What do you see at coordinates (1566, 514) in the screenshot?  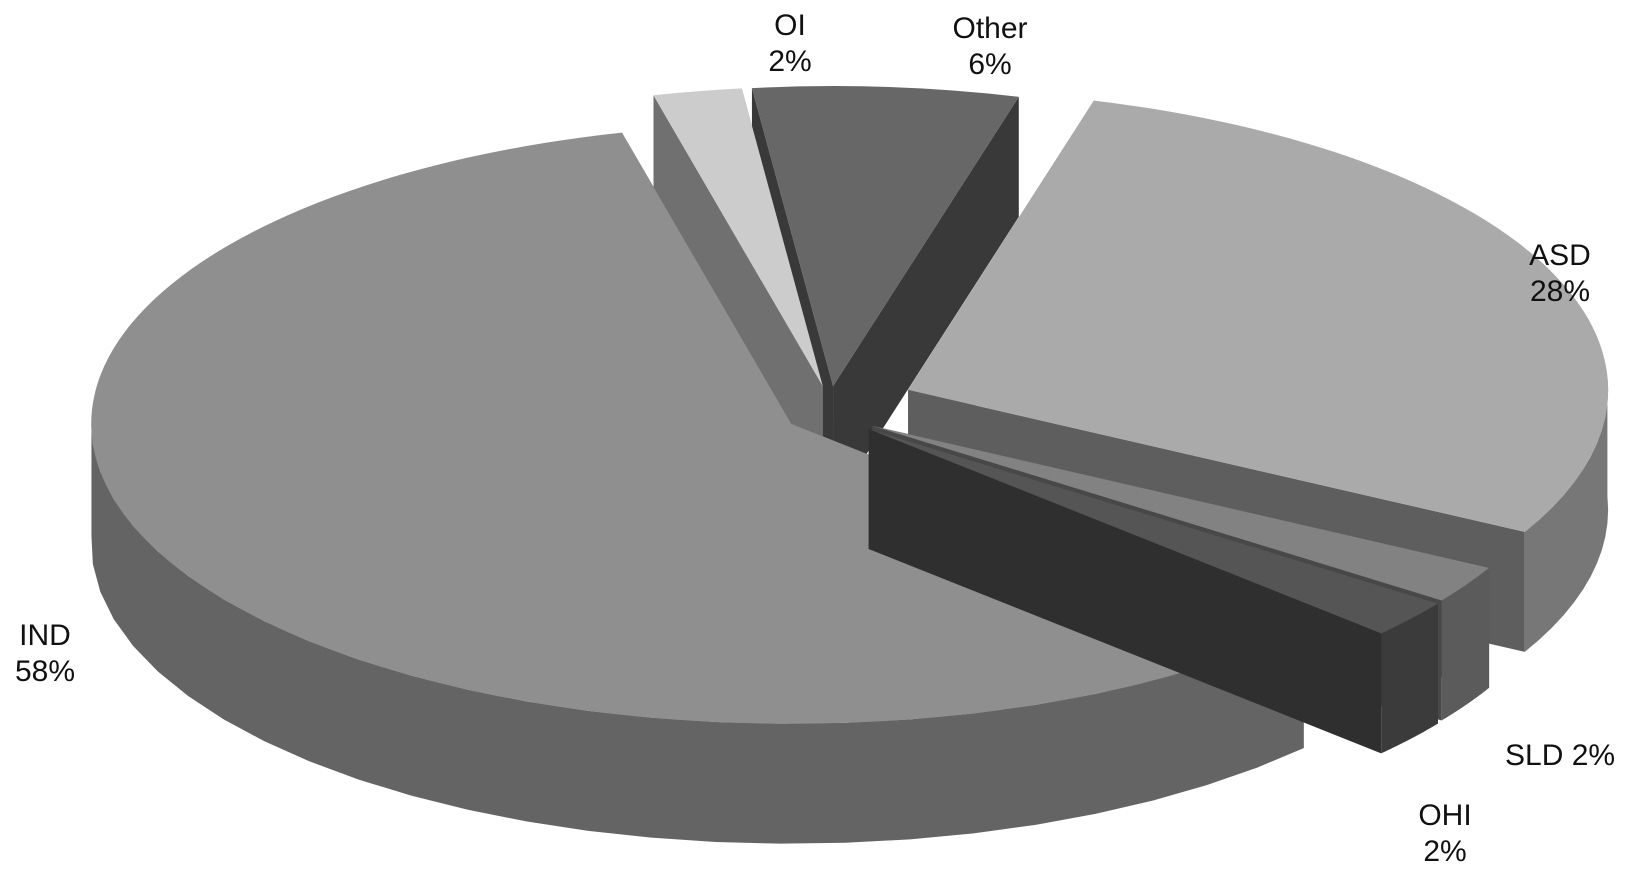 I see `slice-asd-outer-wall` at bounding box center [1566, 514].